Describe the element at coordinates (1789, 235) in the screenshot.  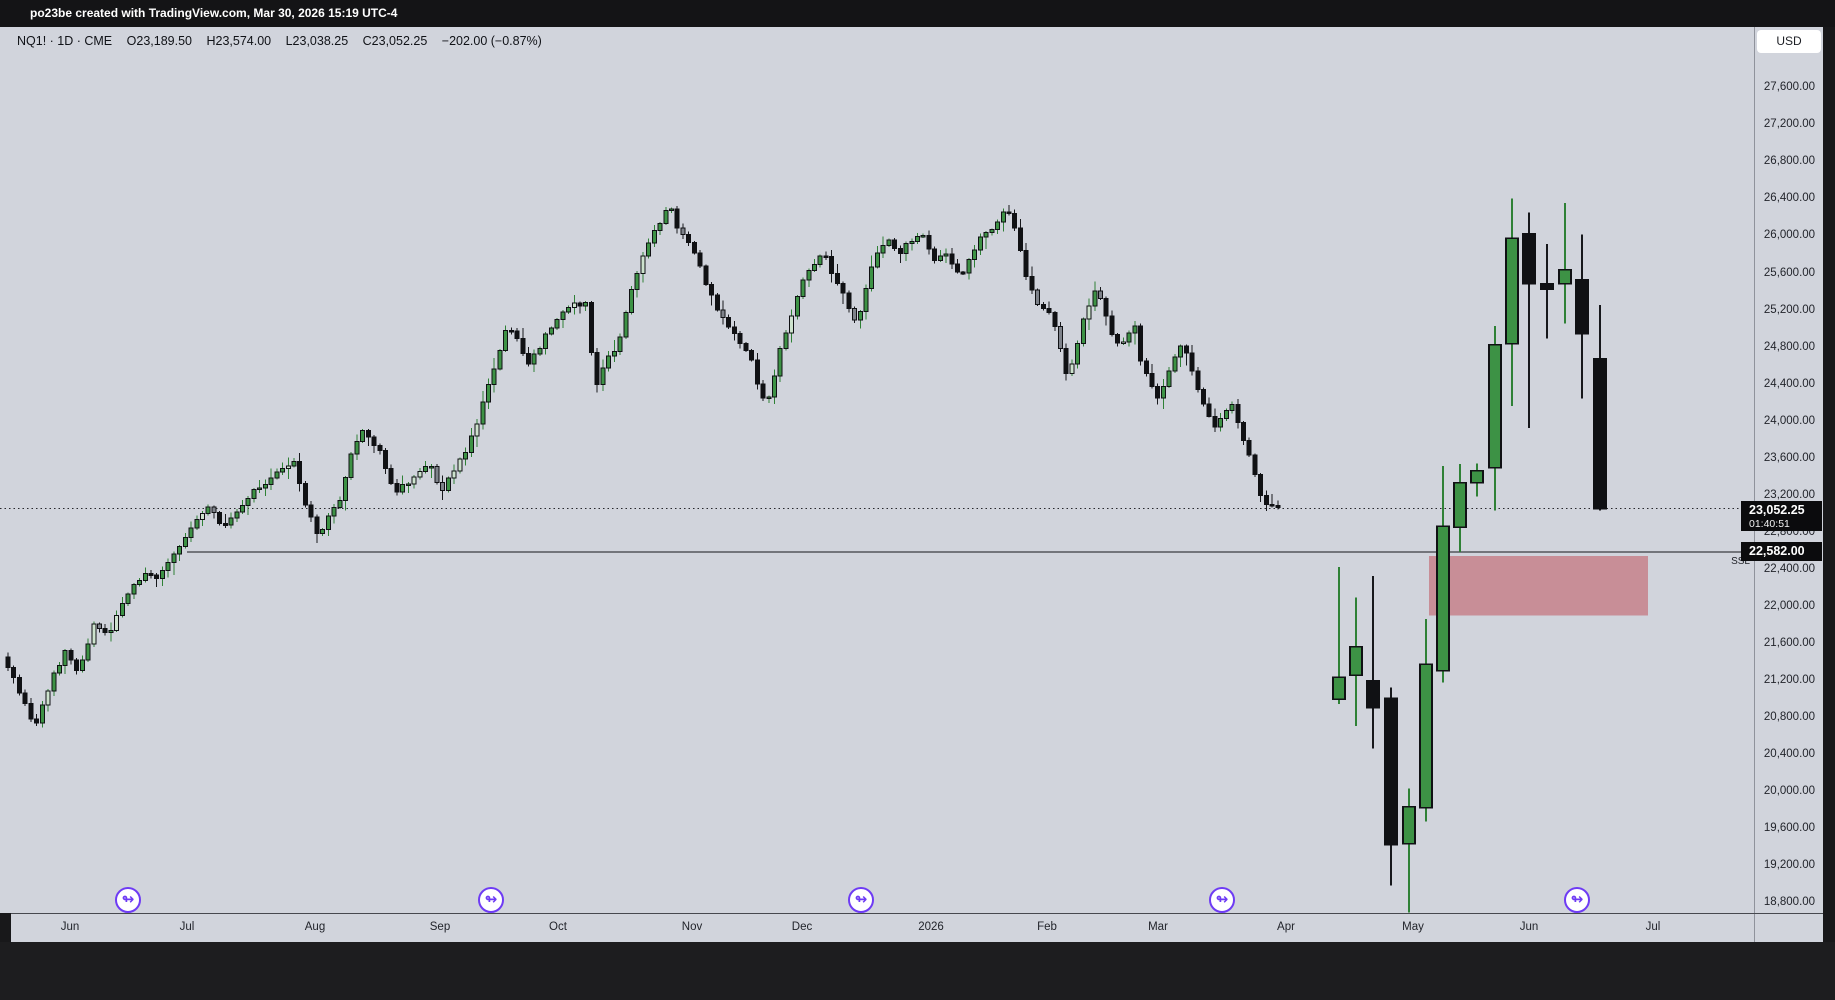
I see `price-tick: 26,000.00` at that location.